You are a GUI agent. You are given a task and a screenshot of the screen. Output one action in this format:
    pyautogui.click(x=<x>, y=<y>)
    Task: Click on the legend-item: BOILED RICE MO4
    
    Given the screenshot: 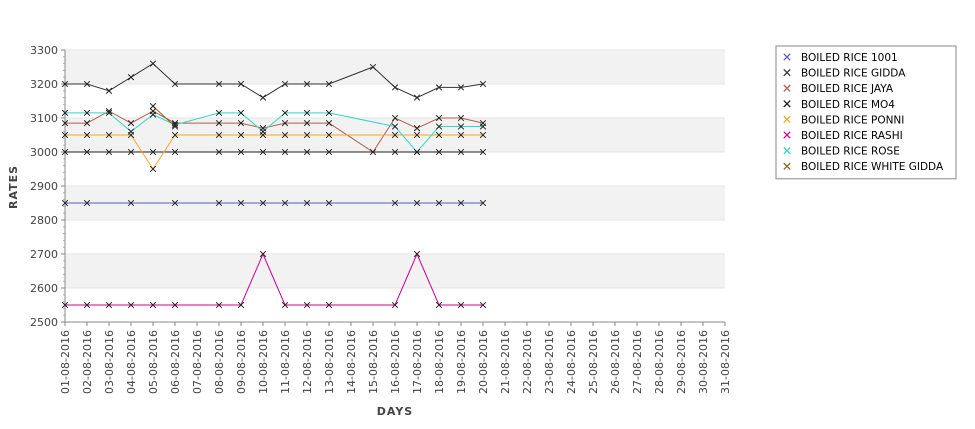 What is the action you would take?
    pyautogui.click(x=839, y=105)
    